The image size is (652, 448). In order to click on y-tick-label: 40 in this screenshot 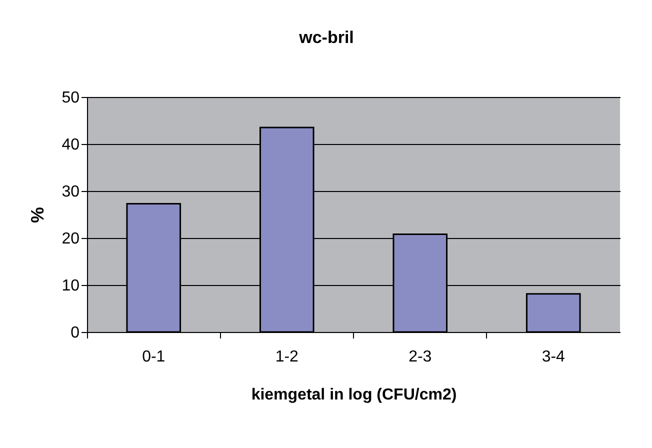, I will do `click(71, 145)`.